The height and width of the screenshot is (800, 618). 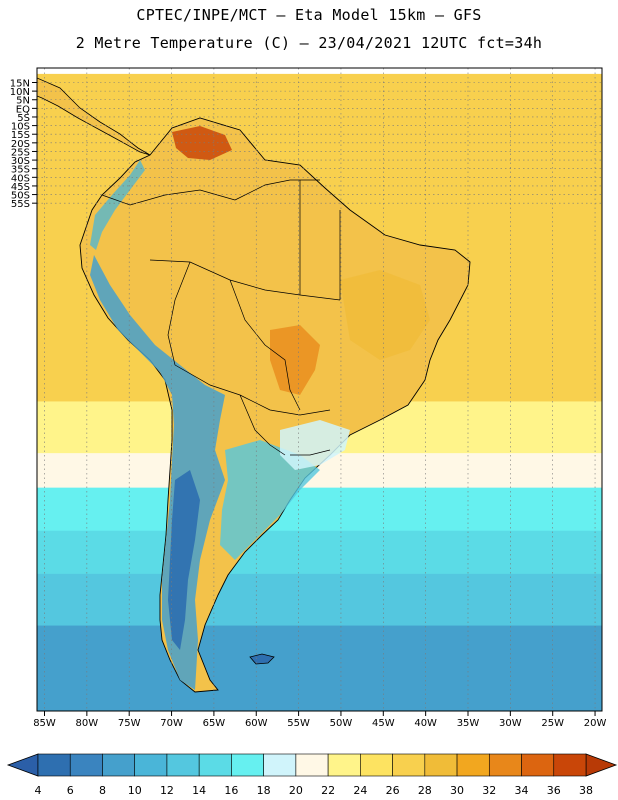 I want to click on colorbar-over-arrow, so click(x=601, y=765).